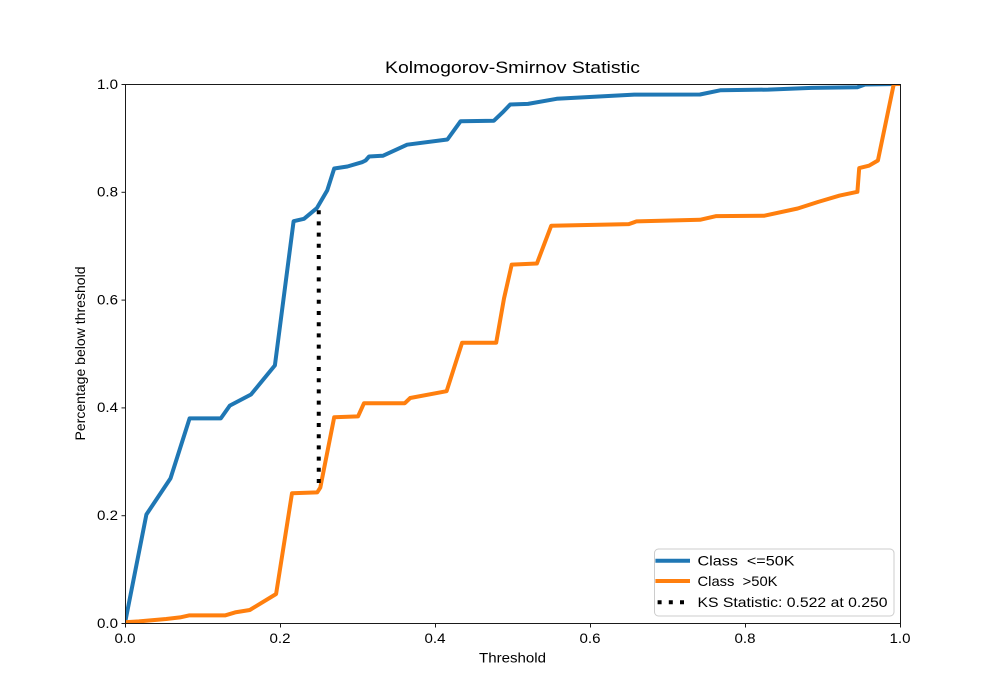 The width and height of the screenshot is (1000, 700). What do you see at coordinates (80, 354) in the screenshot?
I see `svg-text: Percentage below threshold` at bounding box center [80, 354].